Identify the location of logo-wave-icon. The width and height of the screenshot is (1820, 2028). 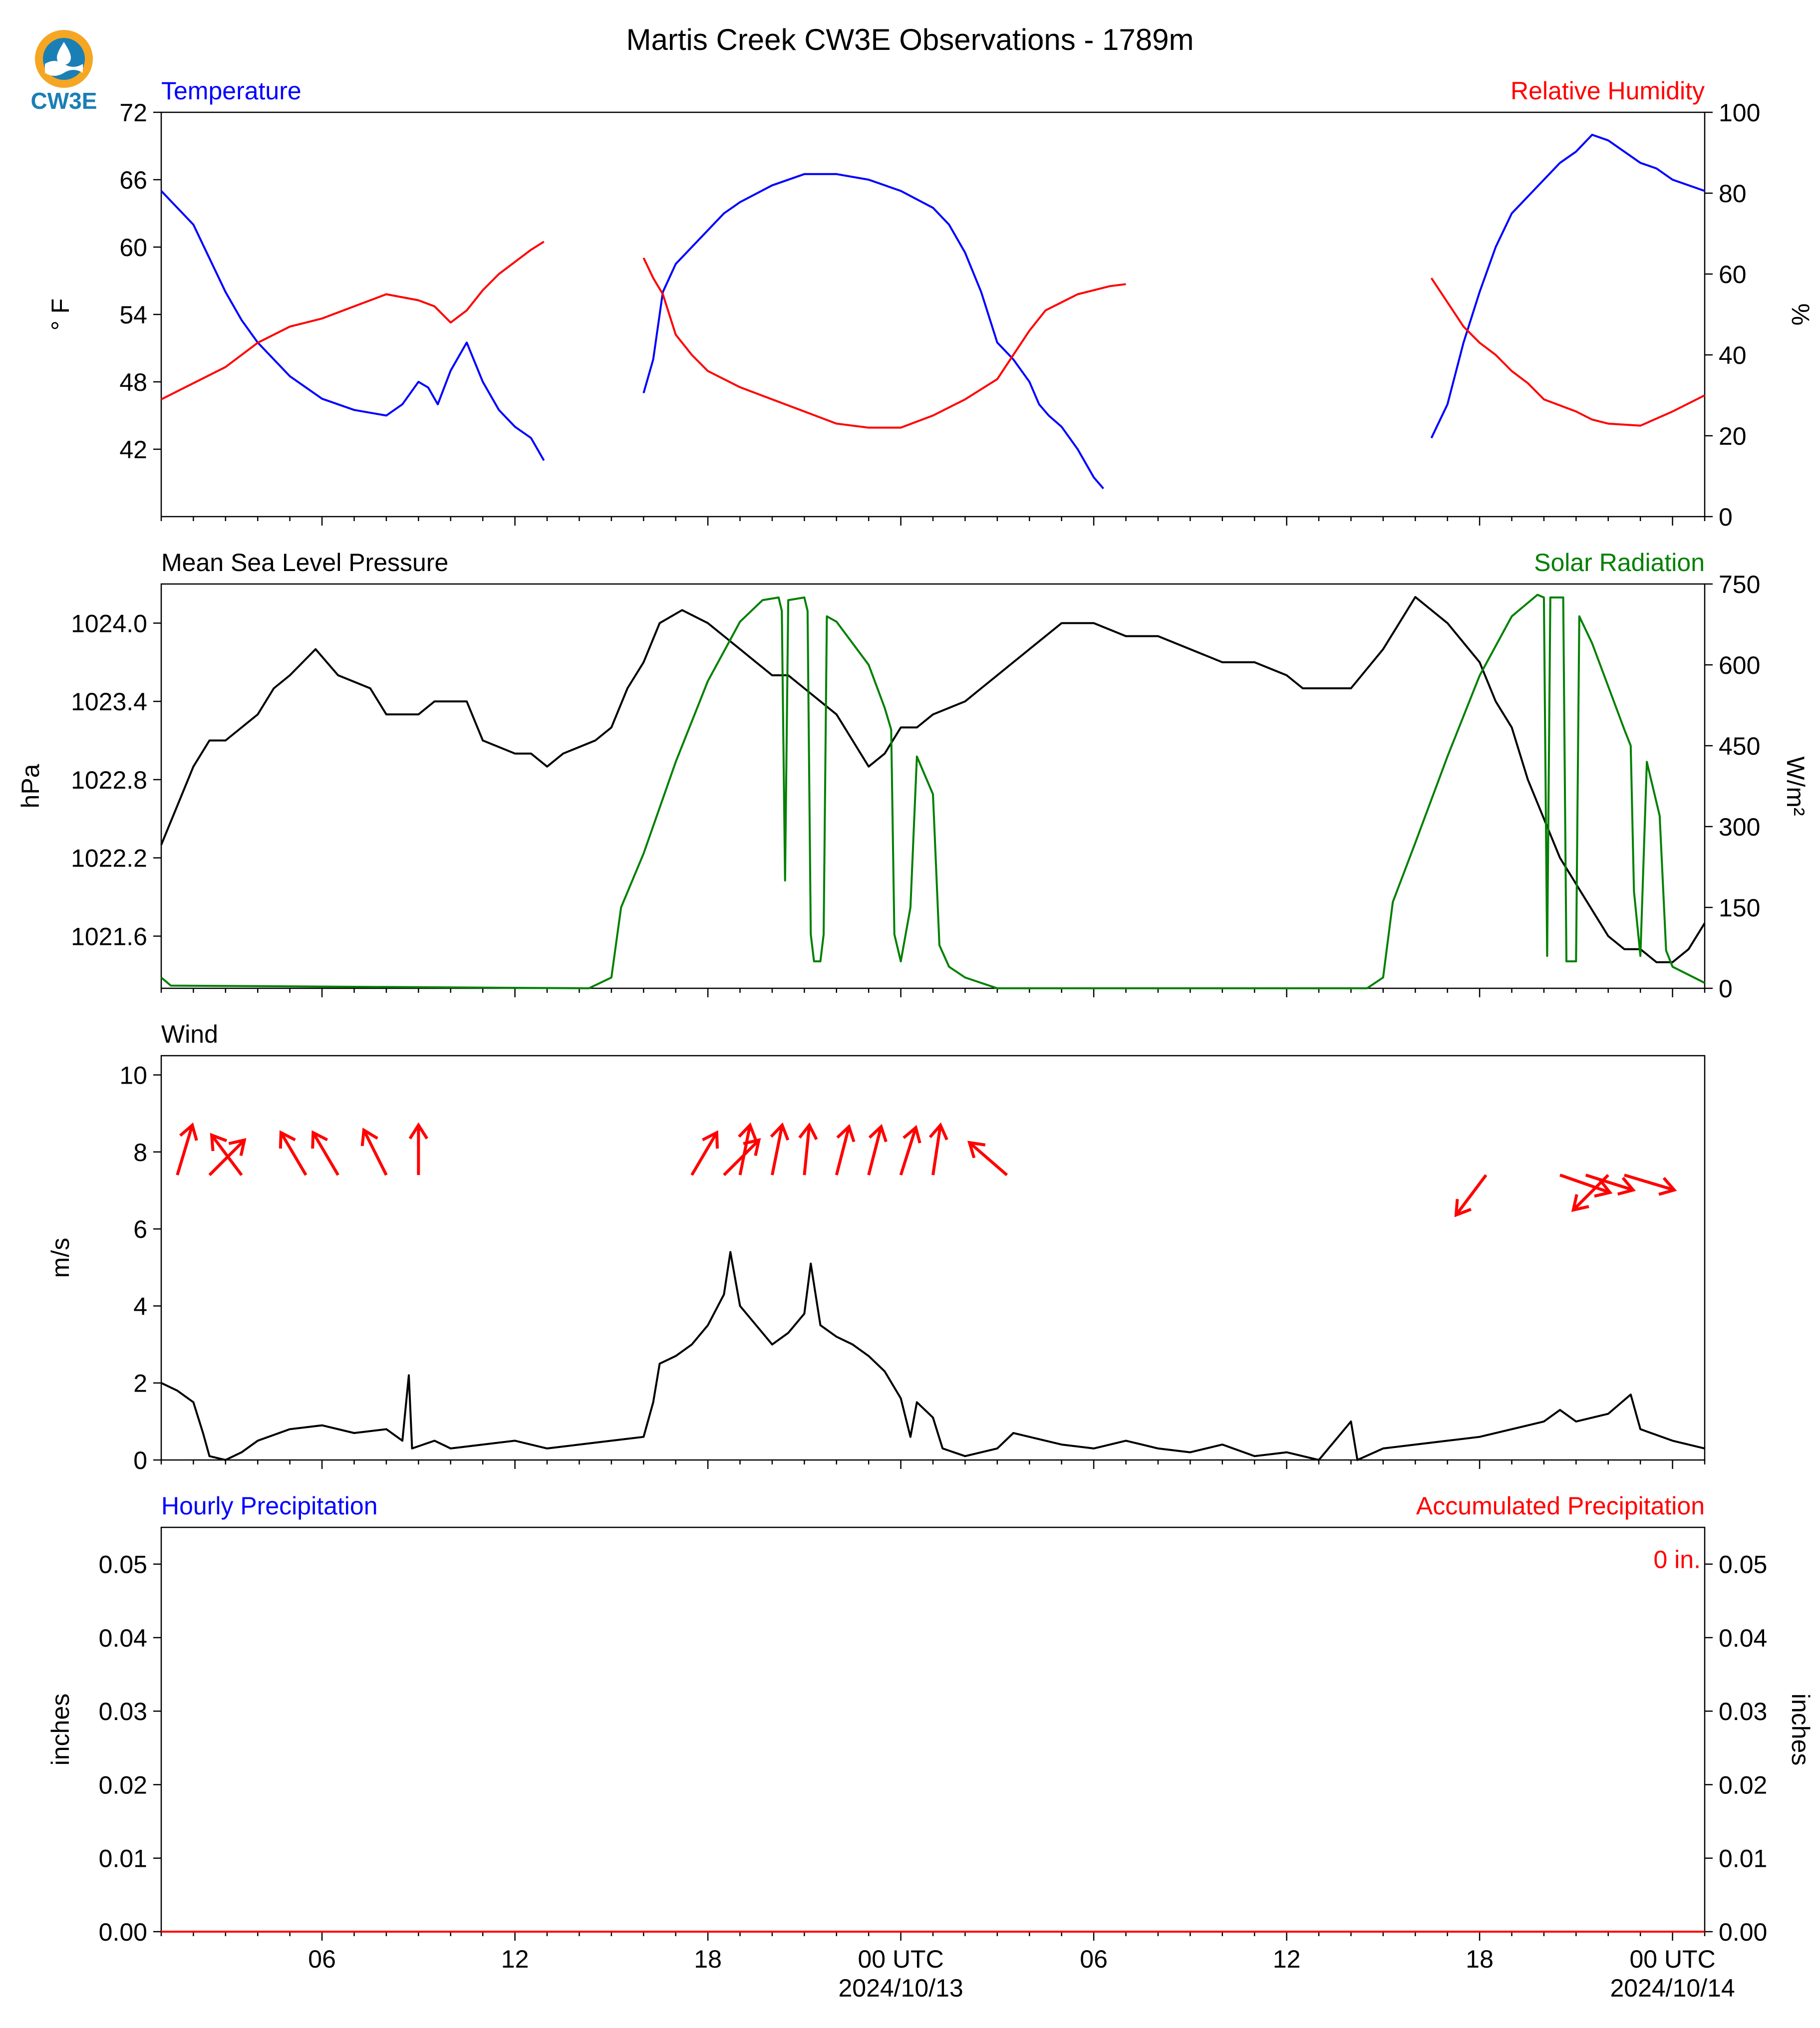
(64, 68).